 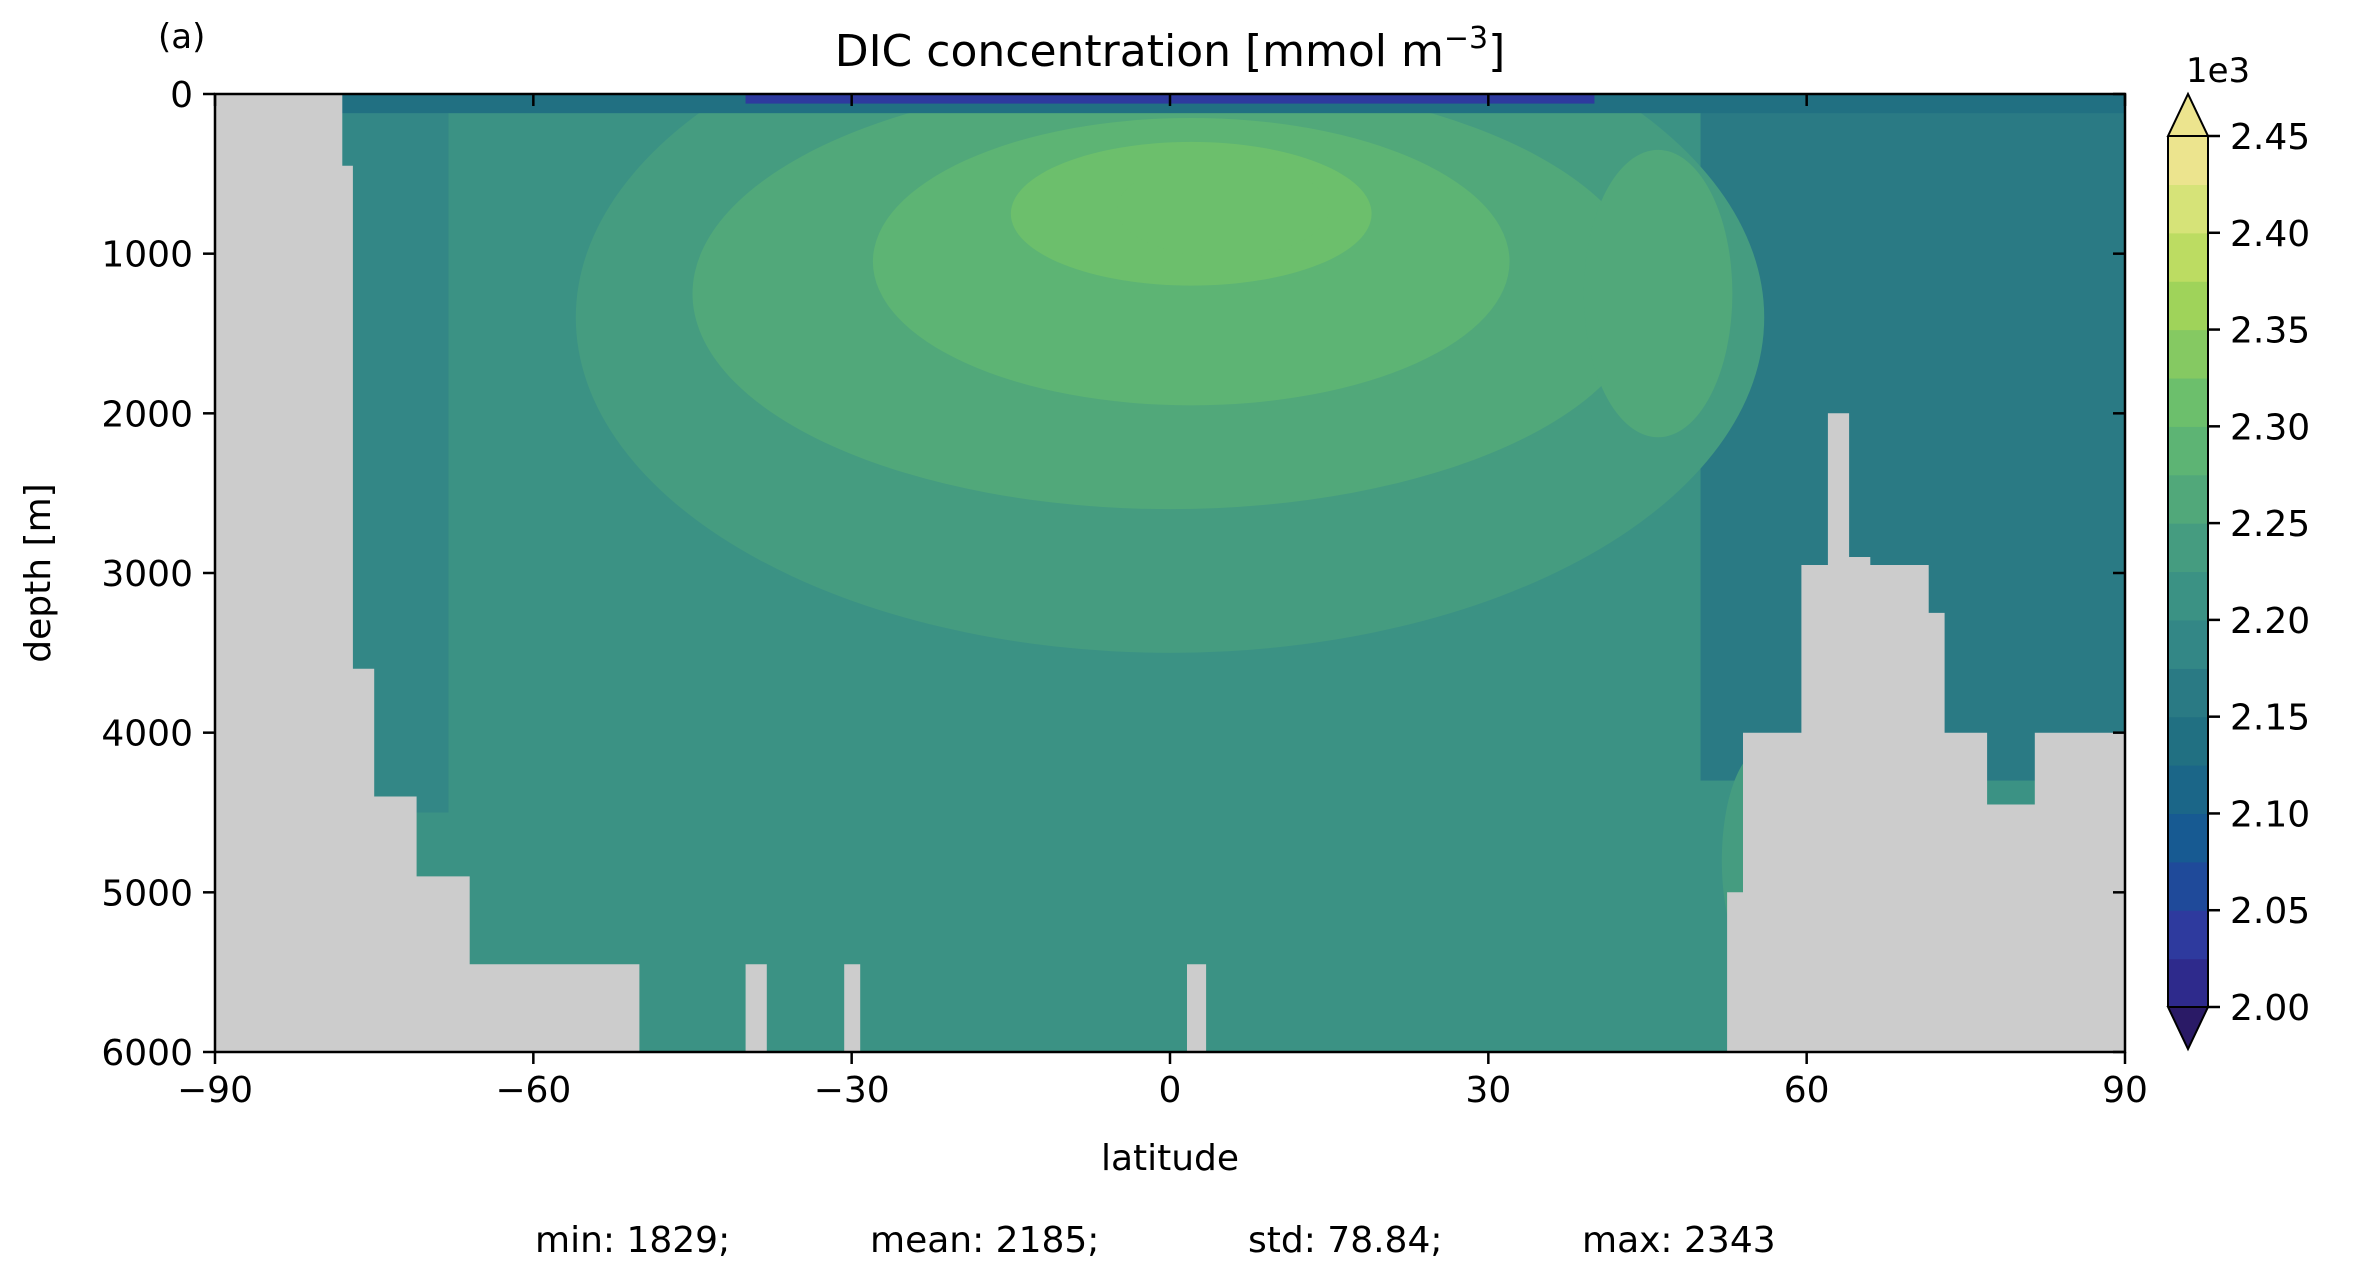 What do you see at coordinates (852, 1090) in the screenshot?
I see `x-tick-label: −30` at bounding box center [852, 1090].